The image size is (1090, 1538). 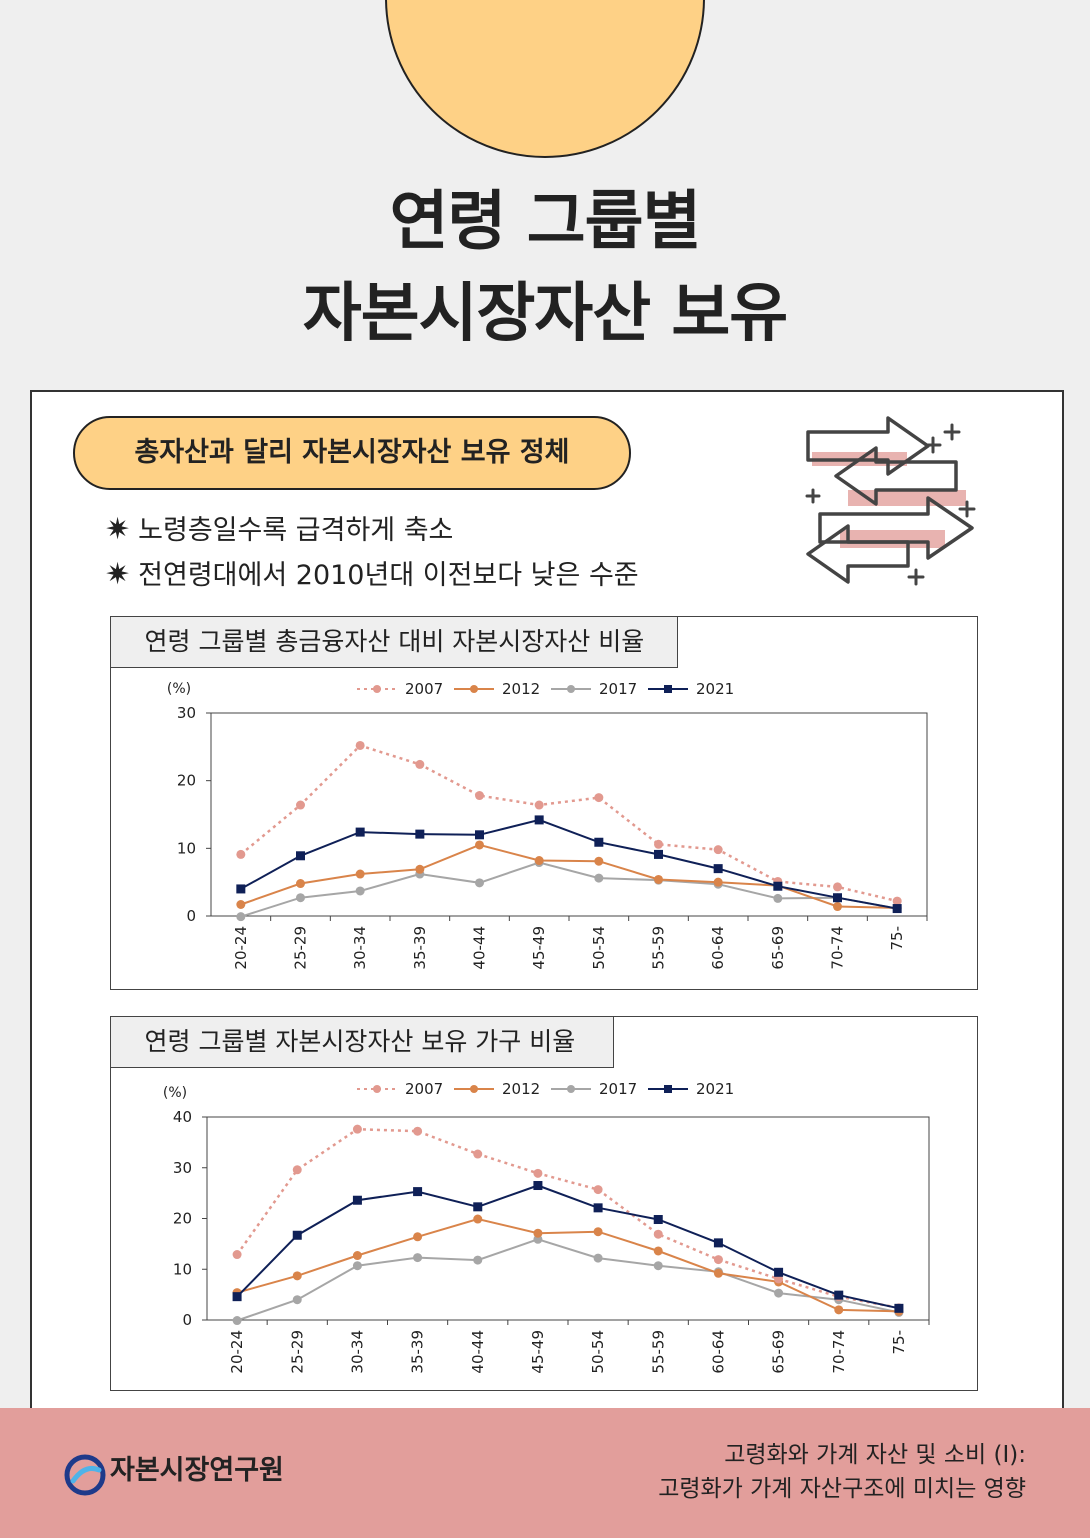 I want to click on x-tick-label: 25-29, so click(x=297, y=1352).